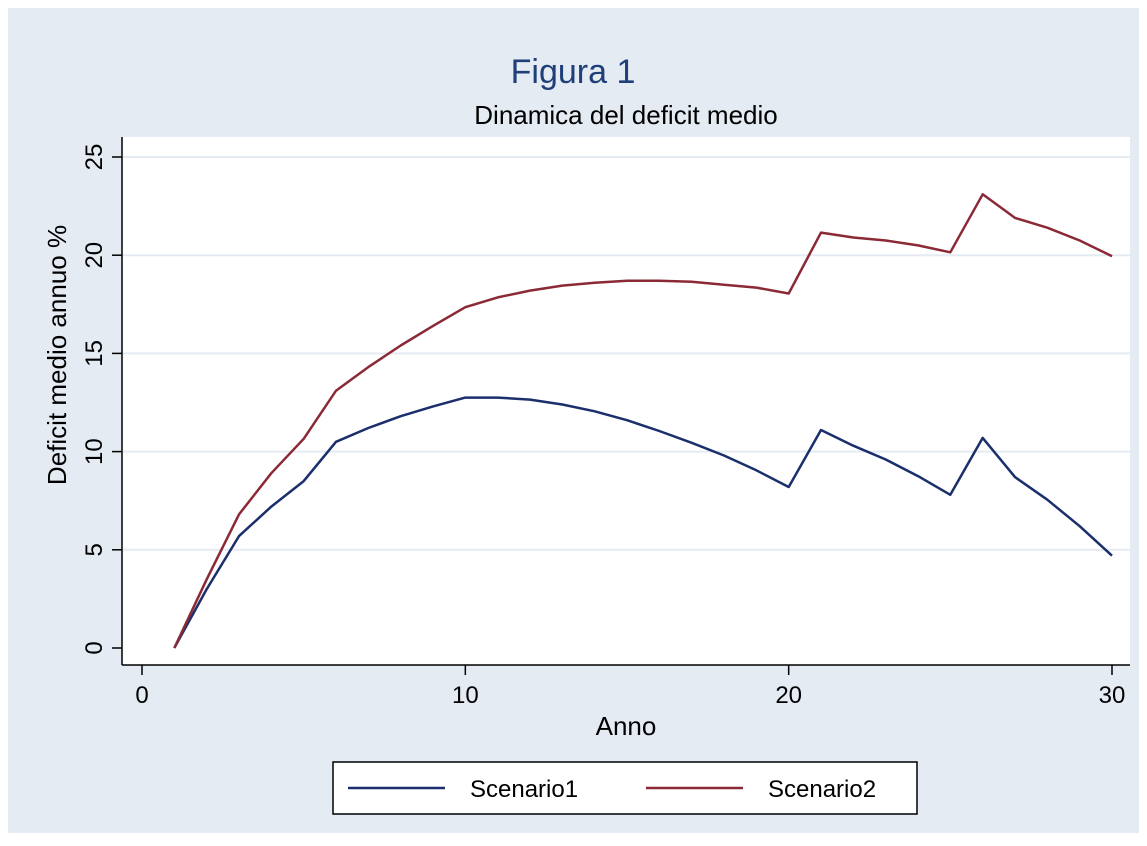 This screenshot has height=846, width=1147. What do you see at coordinates (625, 115) in the screenshot?
I see `chart-subtitle: Dinamica del deficit medio` at bounding box center [625, 115].